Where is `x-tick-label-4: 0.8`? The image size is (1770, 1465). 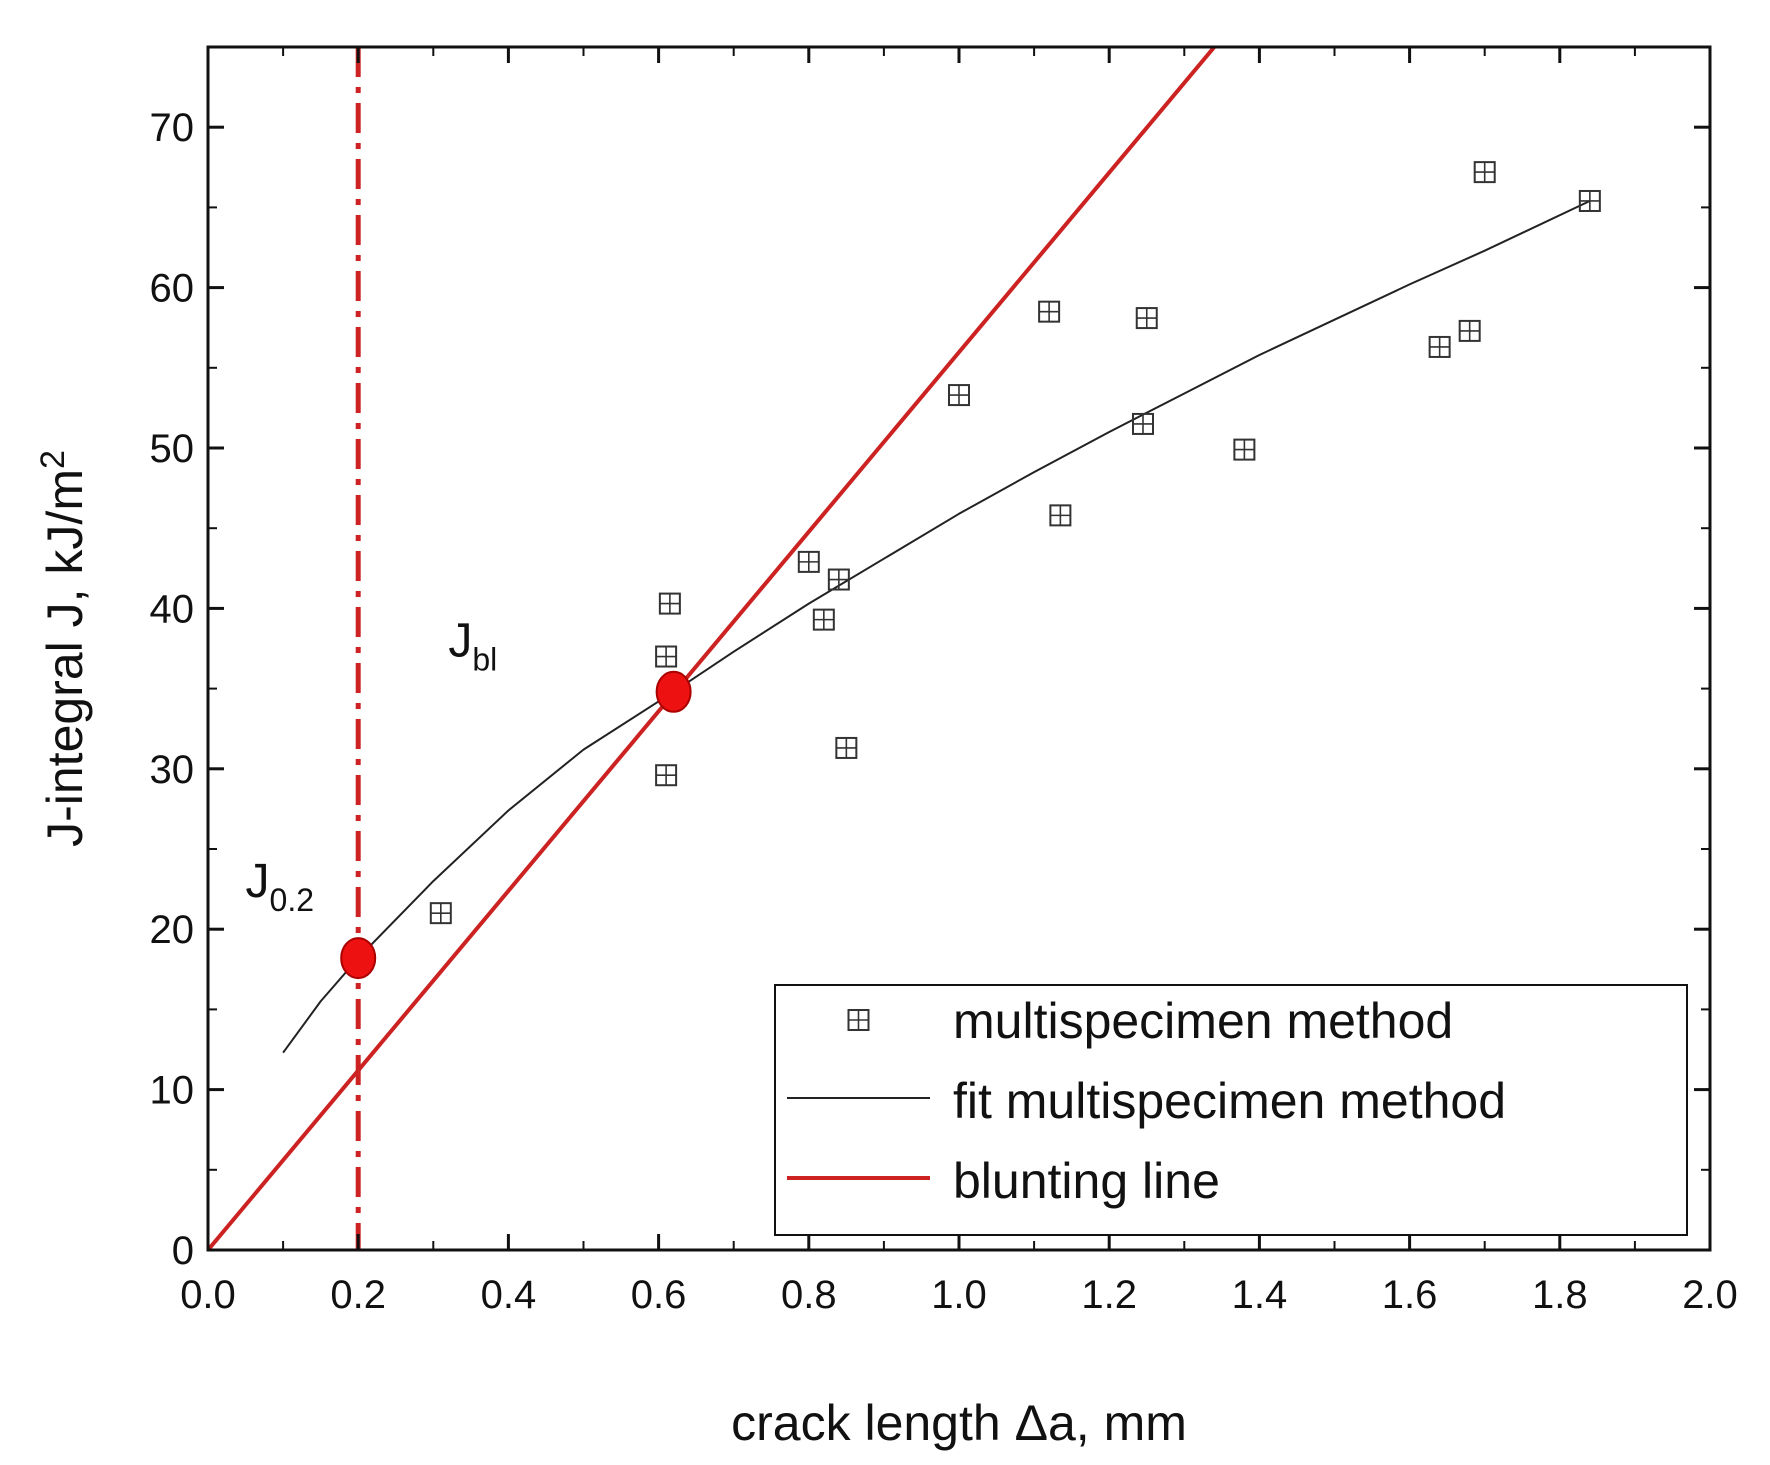
x-tick-label-4: 0.8 is located at coordinates (809, 1295).